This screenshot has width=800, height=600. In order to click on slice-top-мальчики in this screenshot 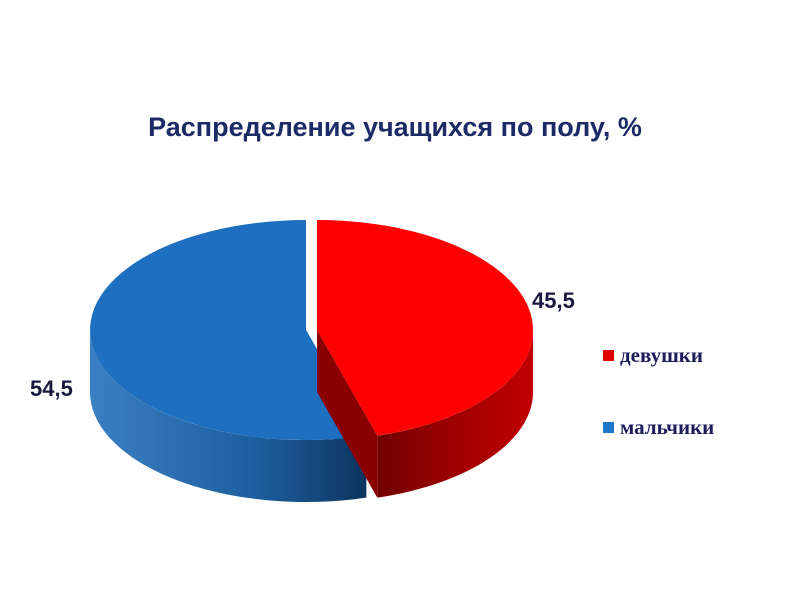, I will do `click(228, 330)`.